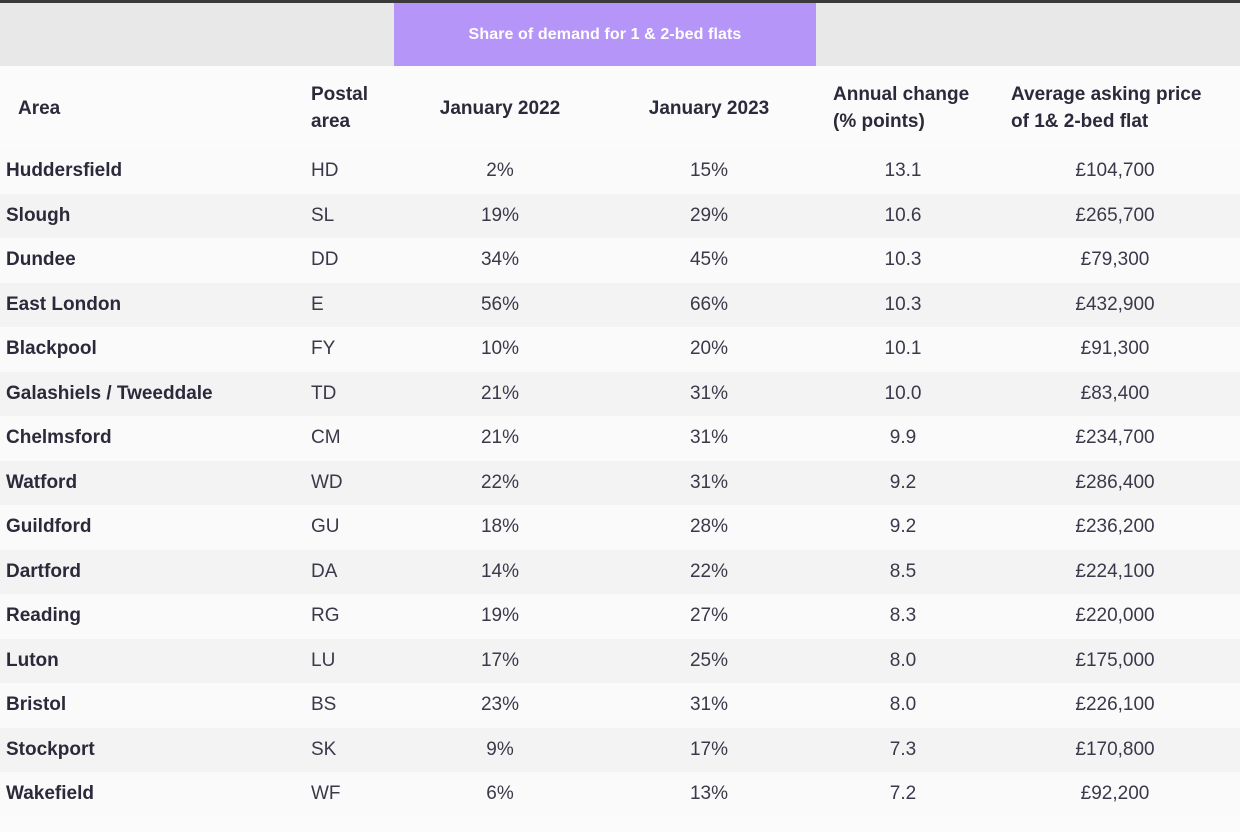 Image resolution: width=1240 pixels, height=832 pixels. Describe the element at coordinates (325, 526) in the screenshot. I see `cell-postal-area: GU` at that location.